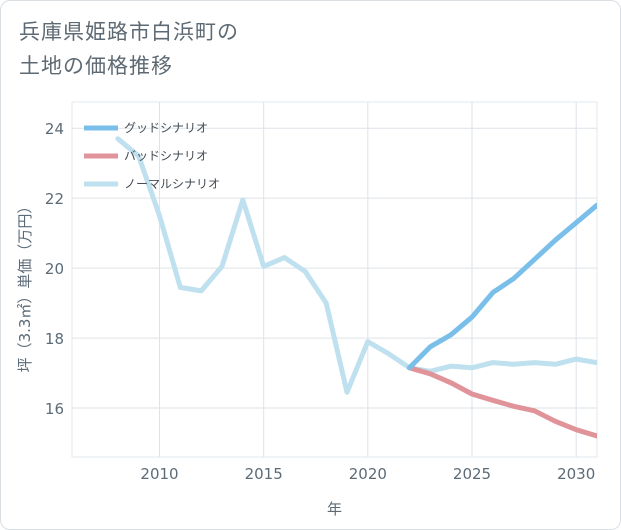  Describe the element at coordinates (166, 128) in the screenshot. I see `legend-label: グッドシナリオ` at that location.